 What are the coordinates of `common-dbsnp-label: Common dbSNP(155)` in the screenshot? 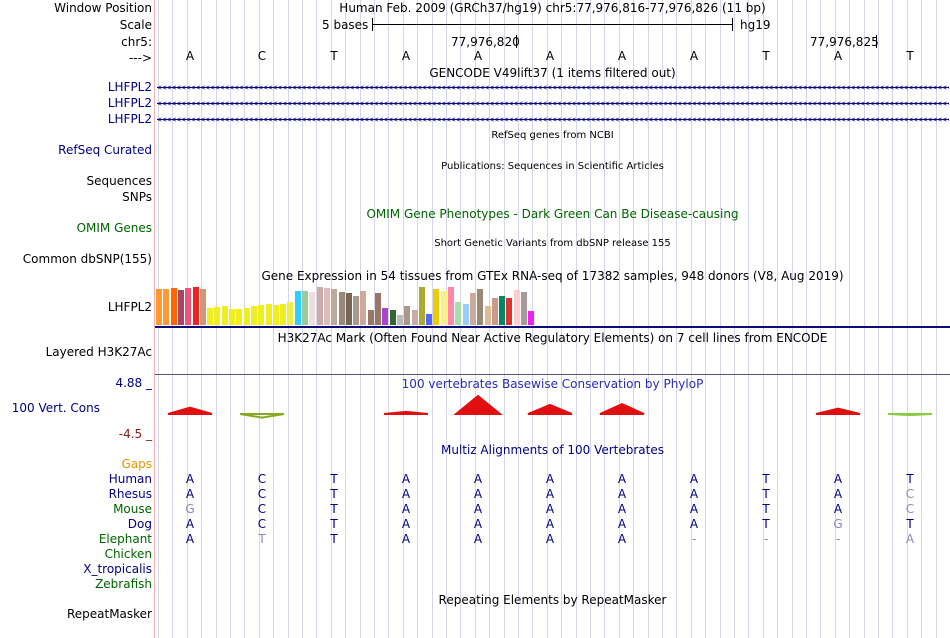 It's located at (87, 259).